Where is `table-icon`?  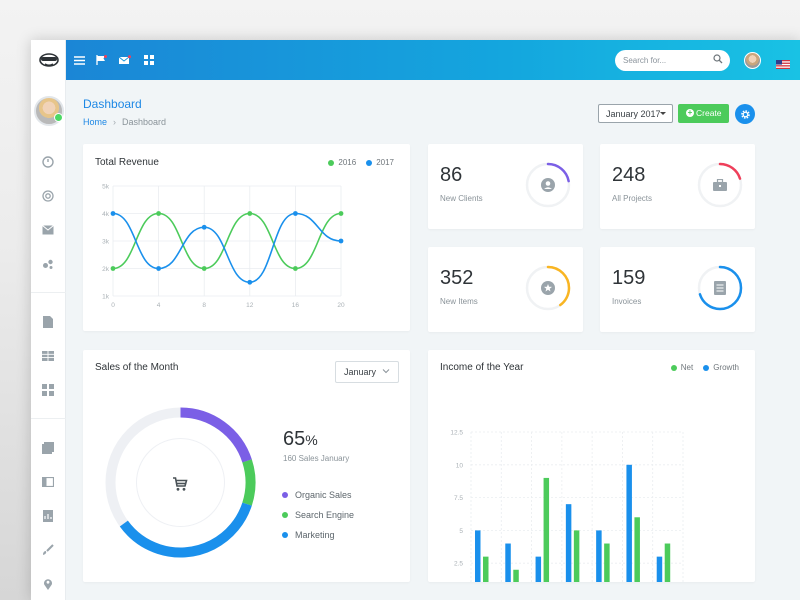 table-icon is located at coordinates (48, 356).